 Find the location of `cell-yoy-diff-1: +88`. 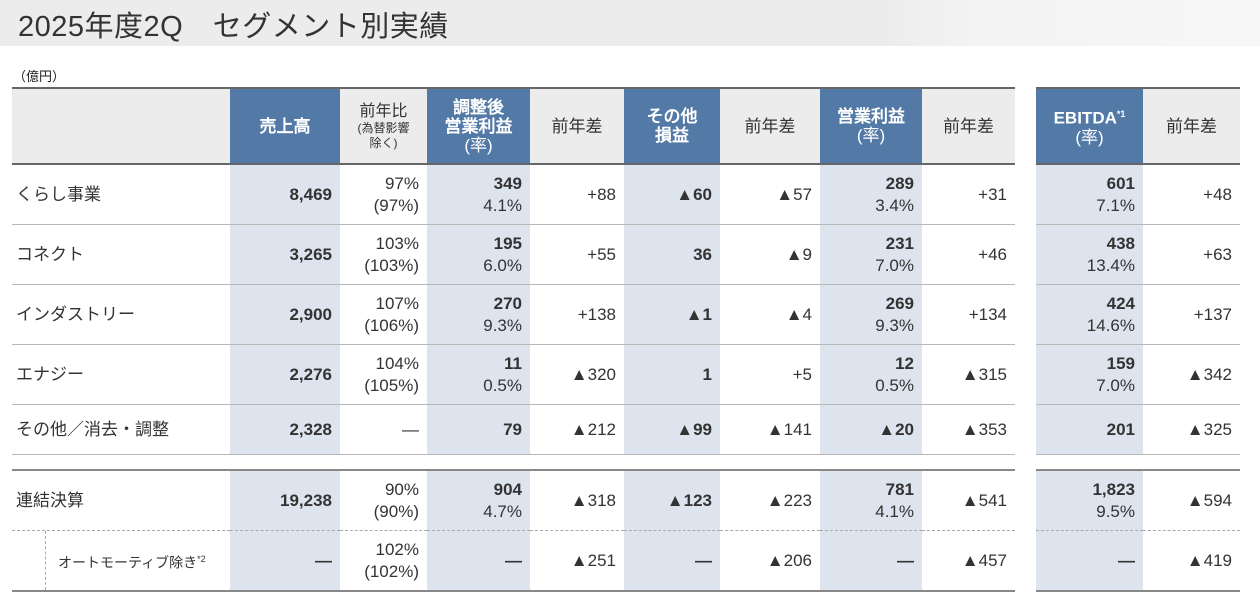

cell-yoy-diff-1: +88 is located at coordinates (577, 194).